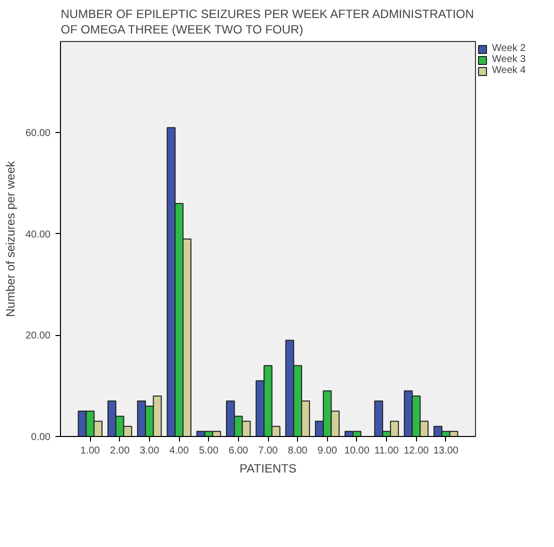 This screenshot has height=547, width=554. What do you see at coordinates (38, 134) in the screenshot?
I see `y-tick-label: 60.00` at bounding box center [38, 134].